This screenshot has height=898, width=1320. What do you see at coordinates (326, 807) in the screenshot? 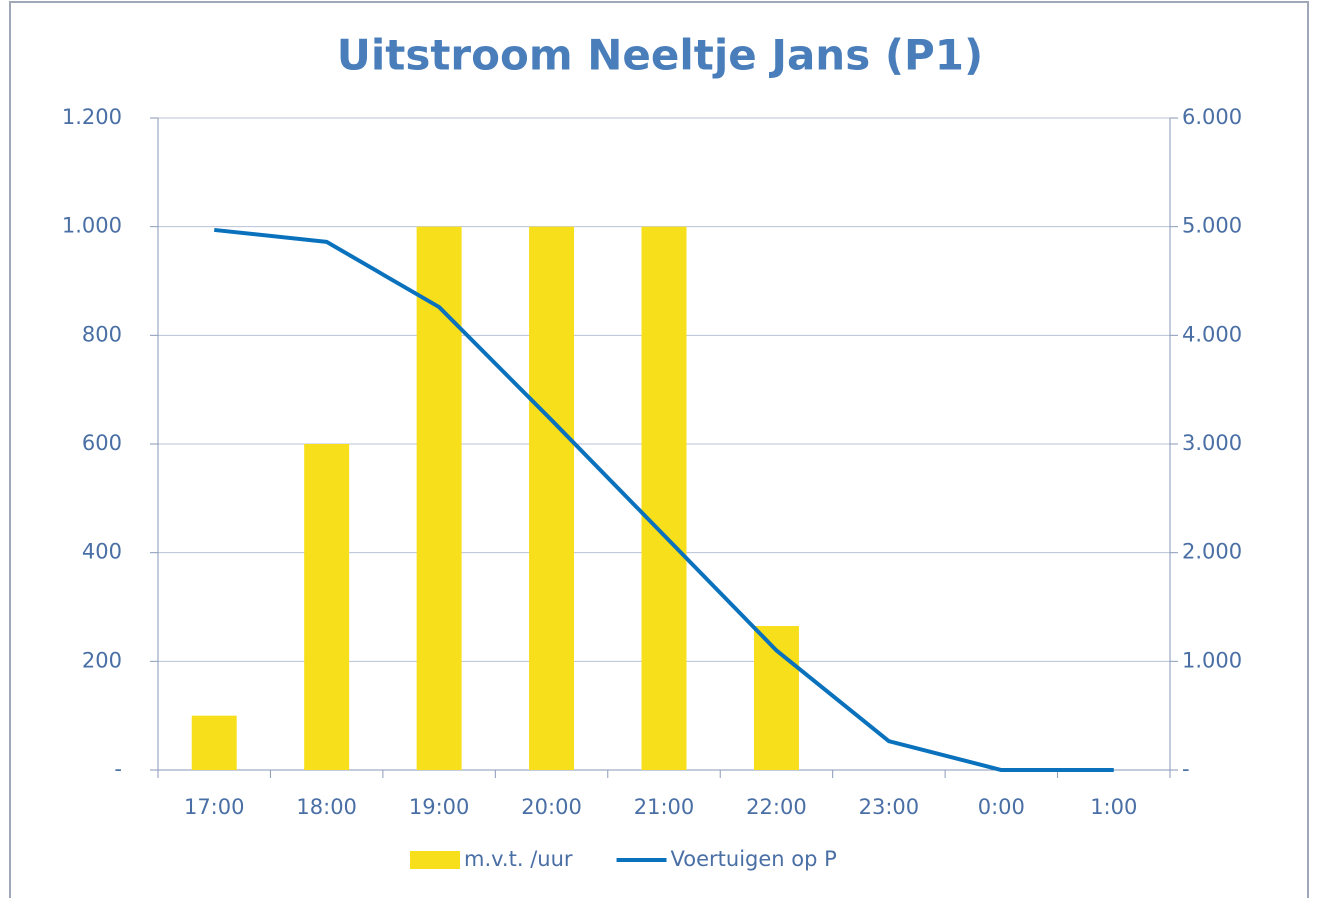
I see `x-tick-label: 18:00` at bounding box center [326, 807].